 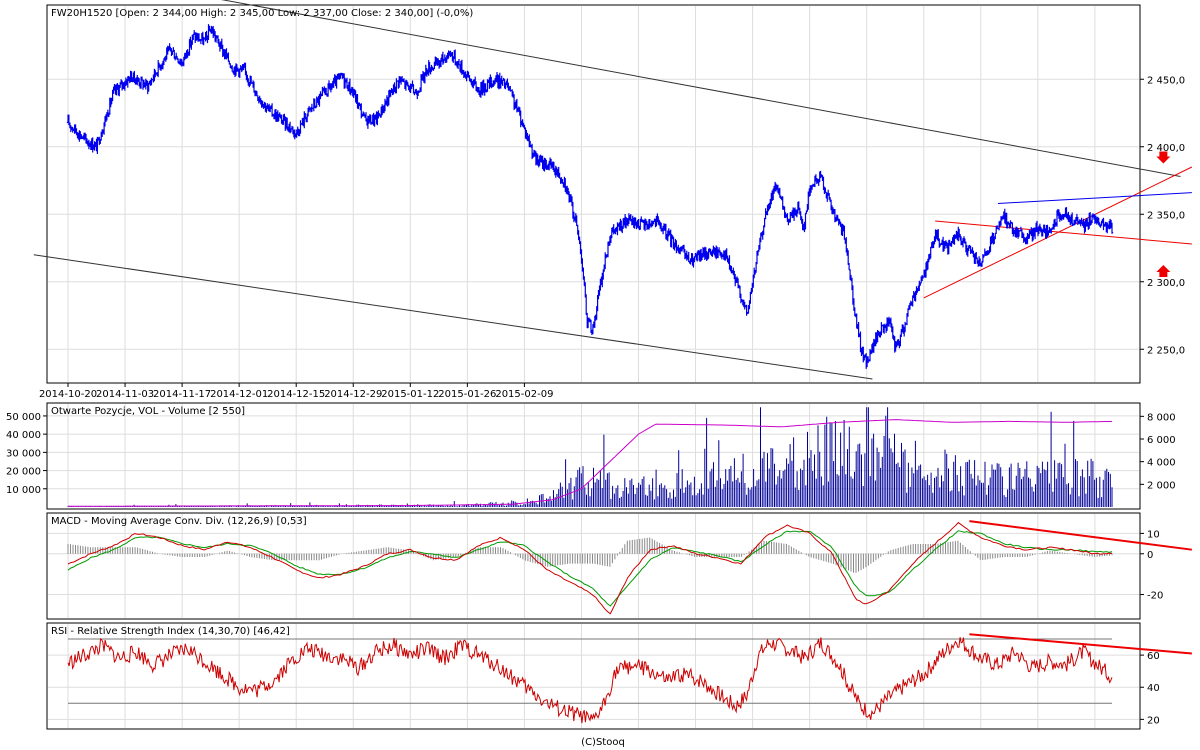 What do you see at coordinates (1081, 535) in the screenshot?
I see `macd-downtrend-line` at bounding box center [1081, 535].